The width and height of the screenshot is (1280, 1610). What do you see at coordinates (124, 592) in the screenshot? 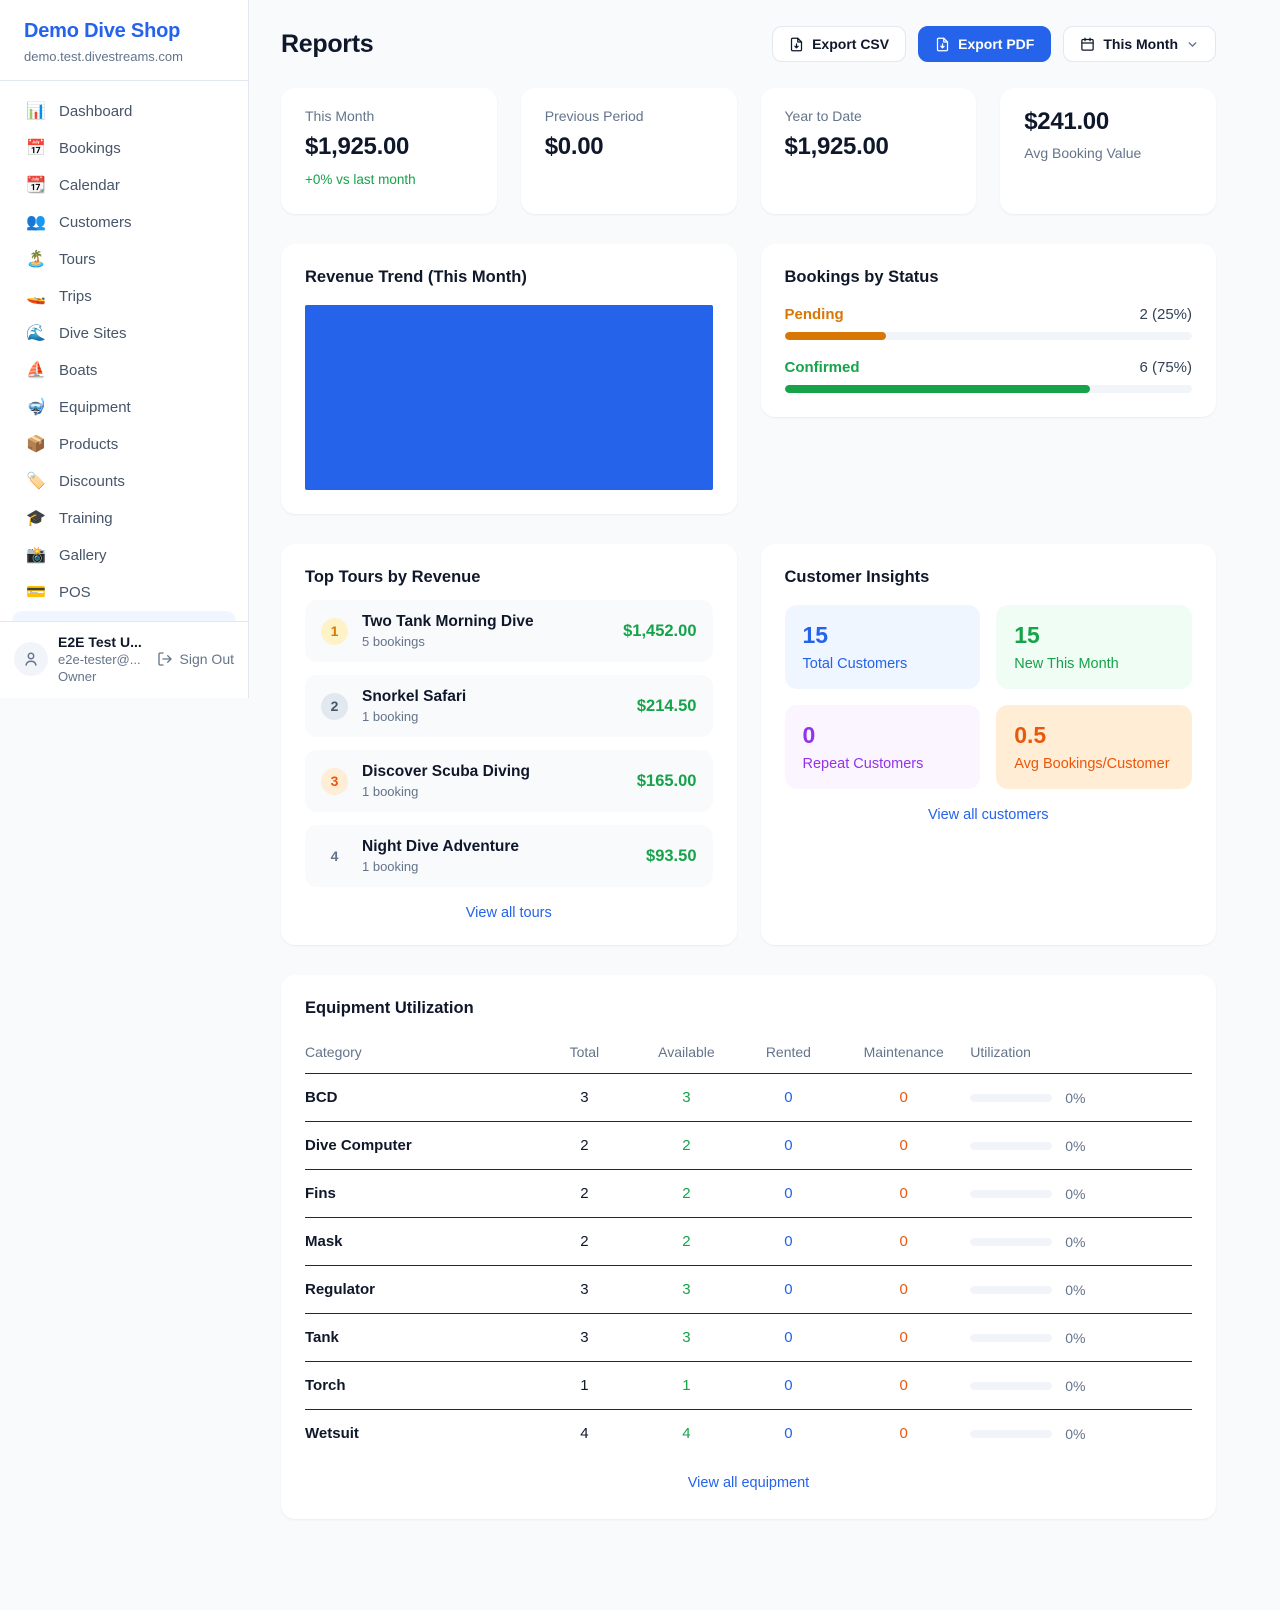
I see `sidebar-item-pos: 💳 POS` at bounding box center [124, 592].